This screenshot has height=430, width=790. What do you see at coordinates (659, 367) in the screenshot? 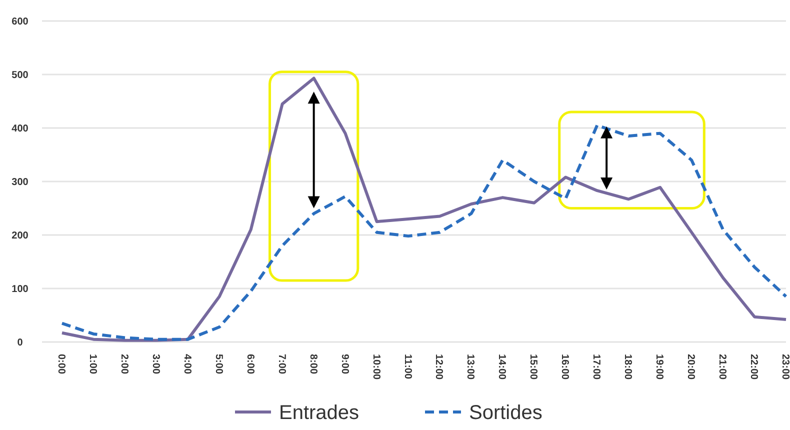
I see `x-tick-label: 19:00` at bounding box center [659, 367].